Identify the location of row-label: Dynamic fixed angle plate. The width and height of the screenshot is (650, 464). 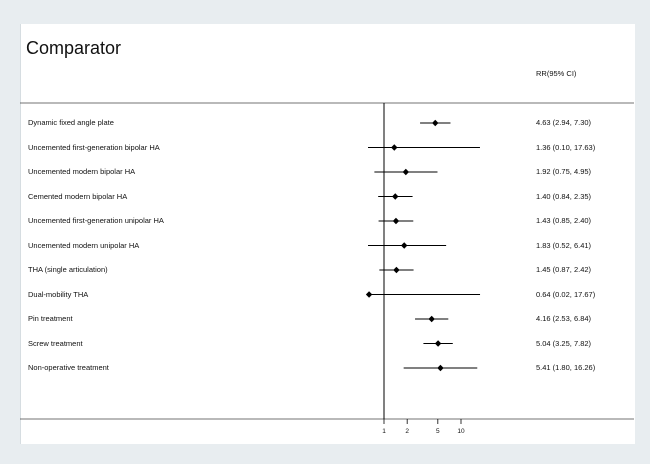
(71, 122).